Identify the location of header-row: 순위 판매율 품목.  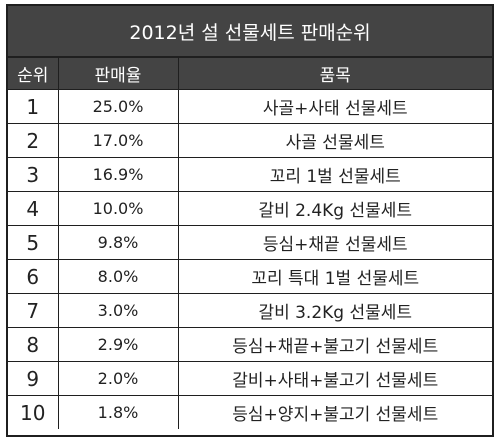
(250, 74).